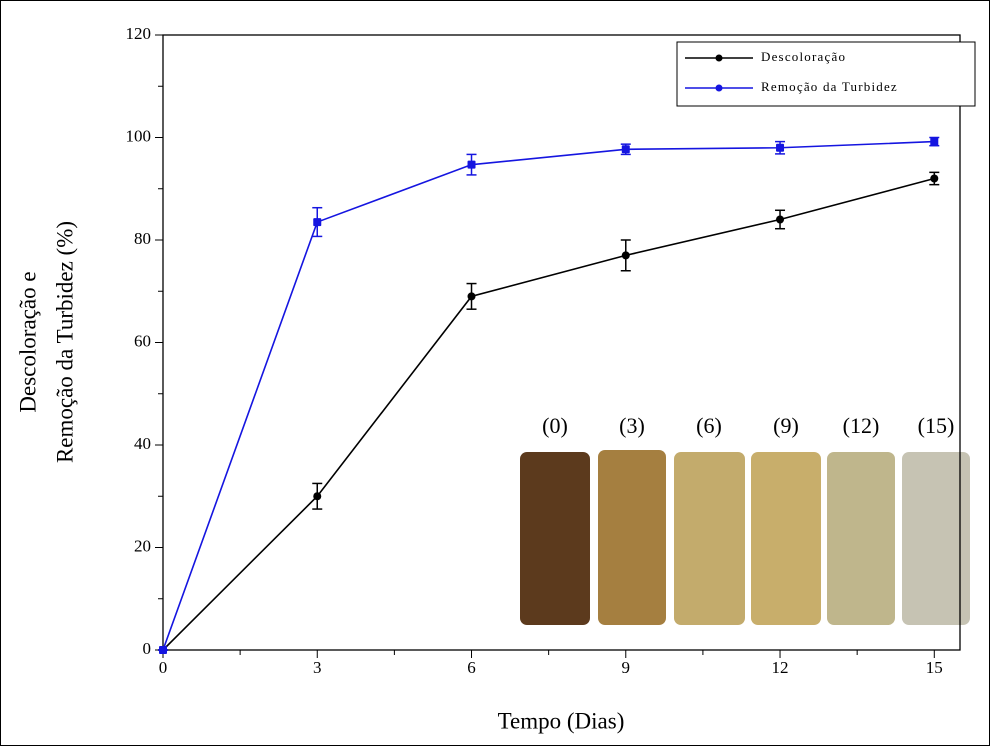 This screenshot has height=747, width=991. What do you see at coordinates (142, 443) in the screenshot?
I see `y-tick-label: 40` at bounding box center [142, 443].